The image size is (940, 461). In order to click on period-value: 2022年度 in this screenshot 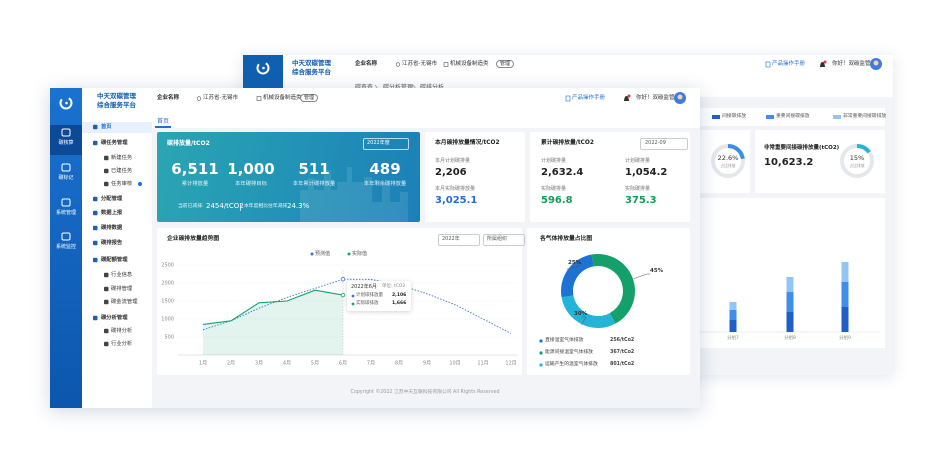, I will do `click(378, 143)`.